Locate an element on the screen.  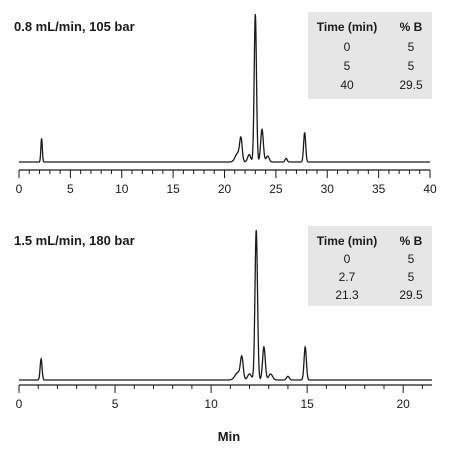
panel-title: 1.5 mL/min, 180 bar is located at coordinates (74, 240).